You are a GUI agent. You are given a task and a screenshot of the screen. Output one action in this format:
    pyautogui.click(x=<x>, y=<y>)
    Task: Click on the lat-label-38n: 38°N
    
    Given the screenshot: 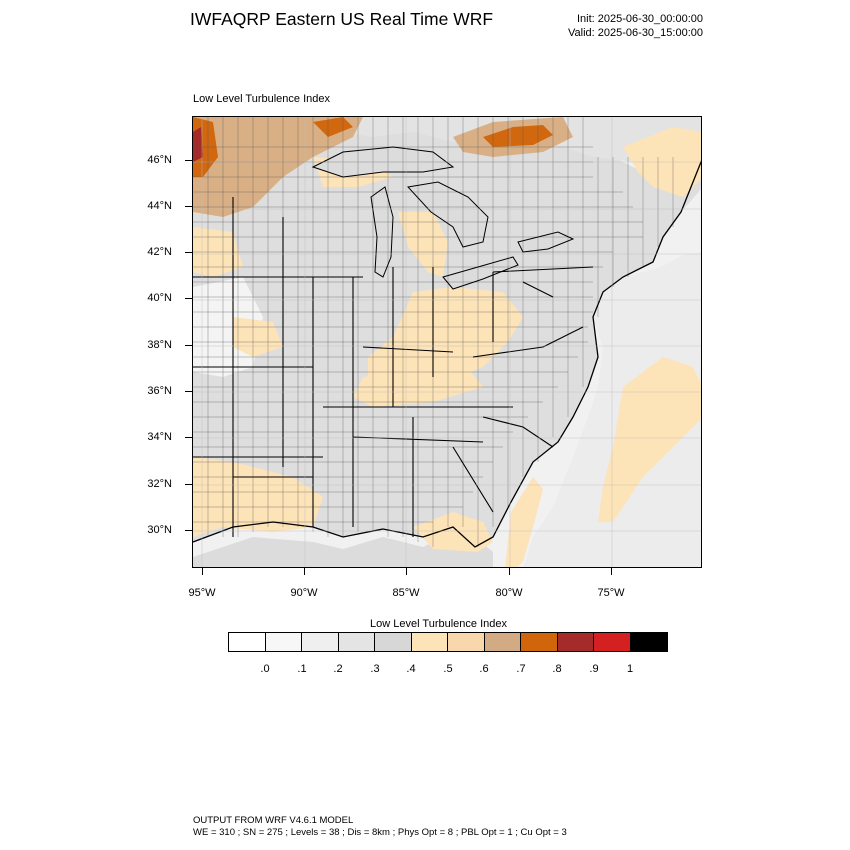 What is the action you would take?
    pyautogui.click(x=159, y=345)
    